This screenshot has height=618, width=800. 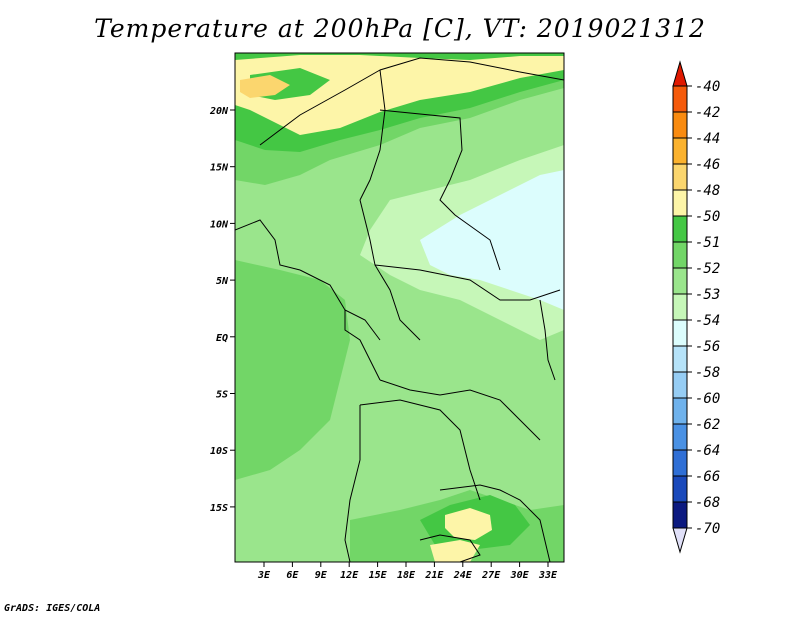 I want to click on lon-tick-label: 3E, so click(x=264, y=575).